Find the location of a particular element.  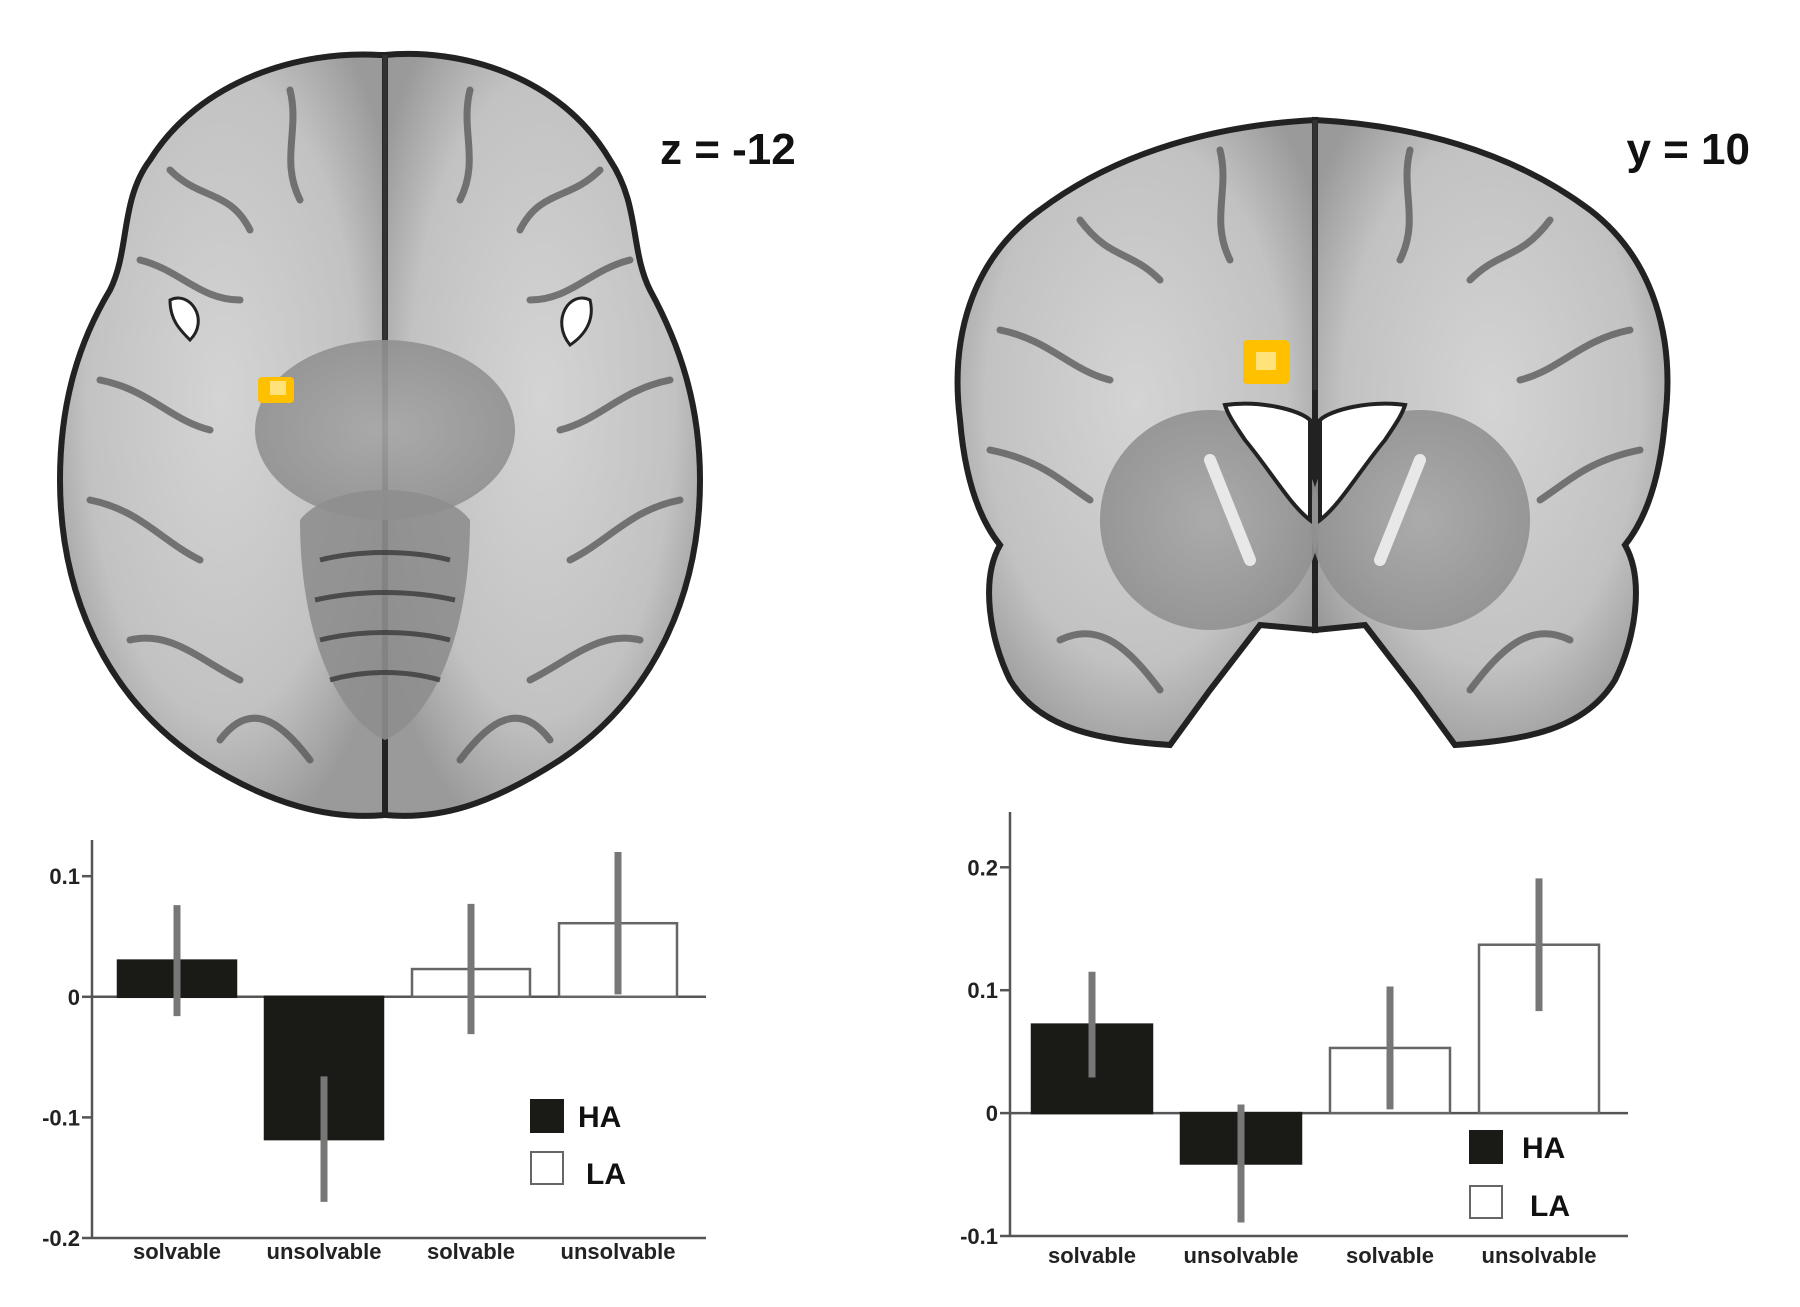

right-legend-la-swatch is located at coordinates (1486, 1202).